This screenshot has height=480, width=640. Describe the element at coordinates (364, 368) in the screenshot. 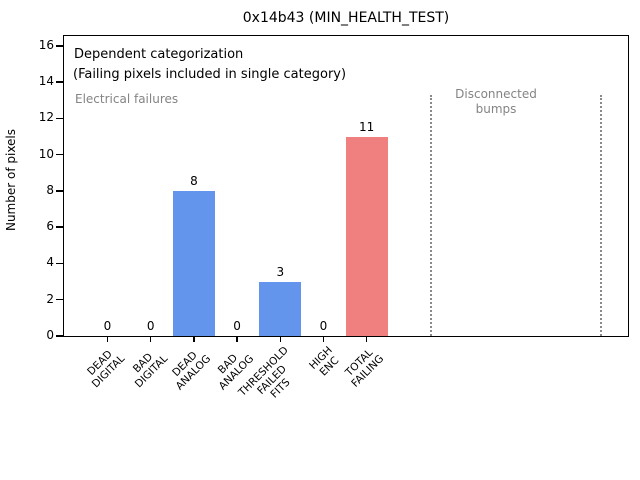

I see `x-tick-label: TOTAL FAILING` at that location.